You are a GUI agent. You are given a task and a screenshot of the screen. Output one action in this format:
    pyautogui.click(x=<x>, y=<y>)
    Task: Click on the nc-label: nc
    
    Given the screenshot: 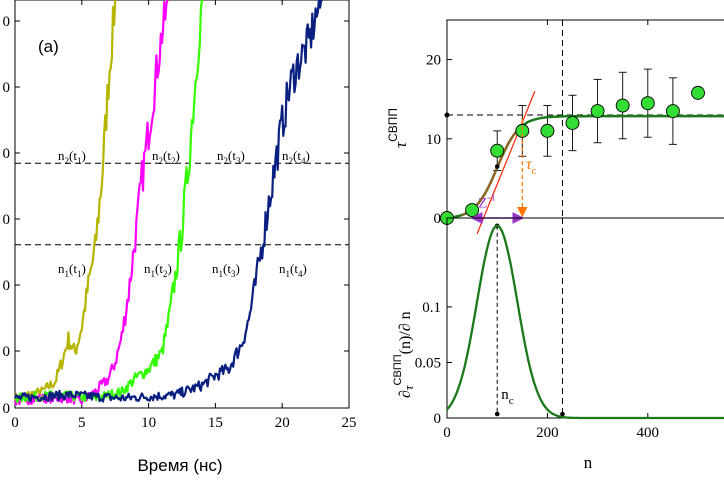 What is the action you would take?
    pyautogui.click(x=507, y=397)
    